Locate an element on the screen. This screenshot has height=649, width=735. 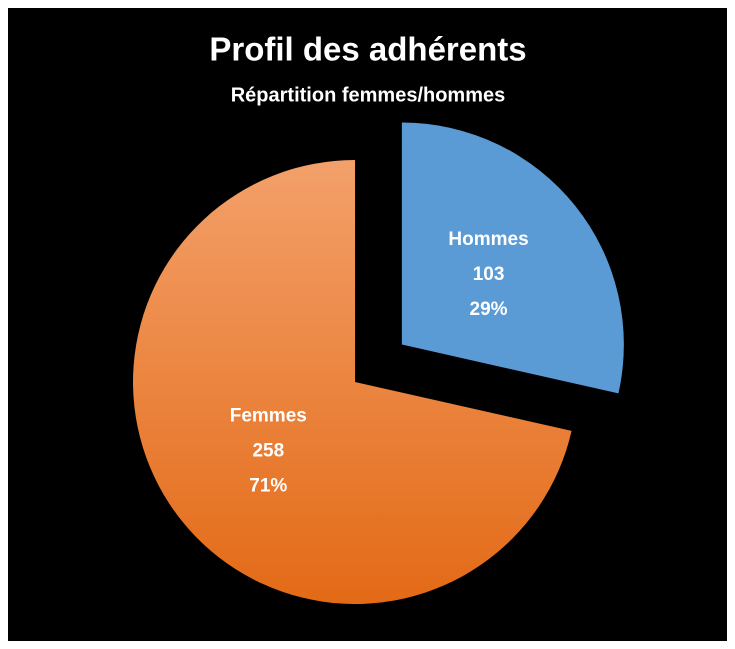
slice-value: 258 is located at coordinates (268, 450).